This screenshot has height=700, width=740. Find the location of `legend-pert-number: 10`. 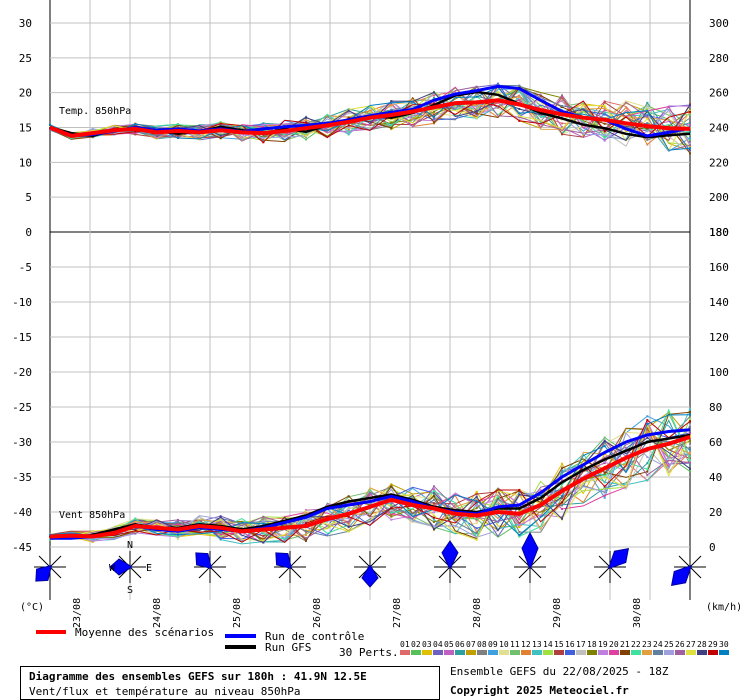

legend-pert-number: 10 is located at coordinates (504, 644).